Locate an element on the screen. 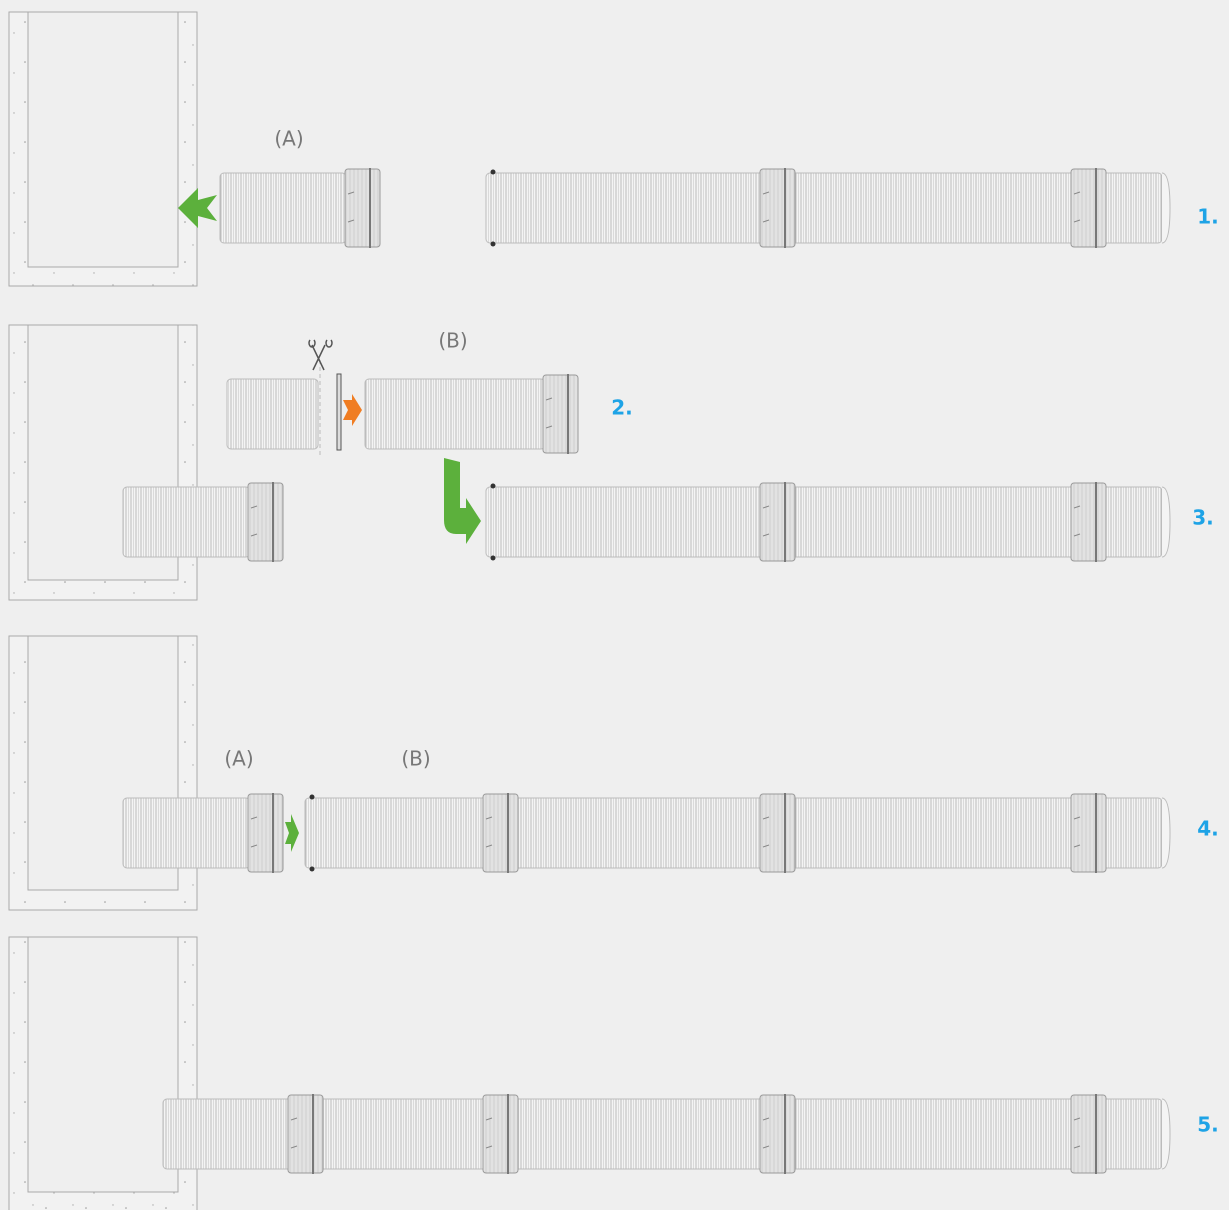 This screenshot has width=1229, height=1210. step-number: 3. is located at coordinates (1203, 518).